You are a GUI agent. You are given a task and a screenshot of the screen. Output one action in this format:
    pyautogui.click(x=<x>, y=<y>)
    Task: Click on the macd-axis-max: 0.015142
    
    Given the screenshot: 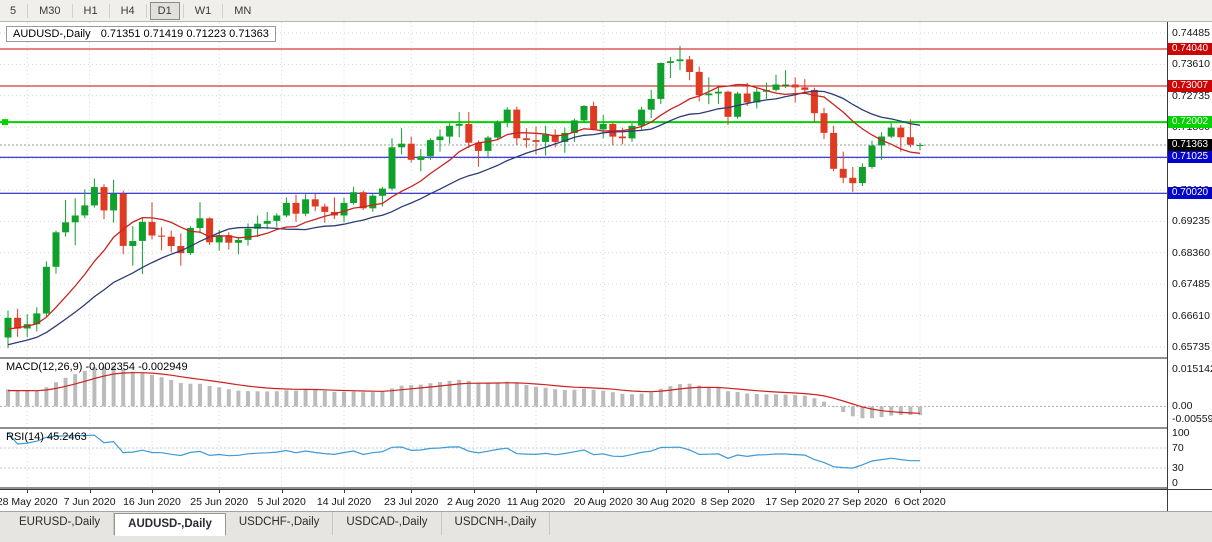 What is the action you would take?
    pyautogui.click(x=1192, y=369)
    